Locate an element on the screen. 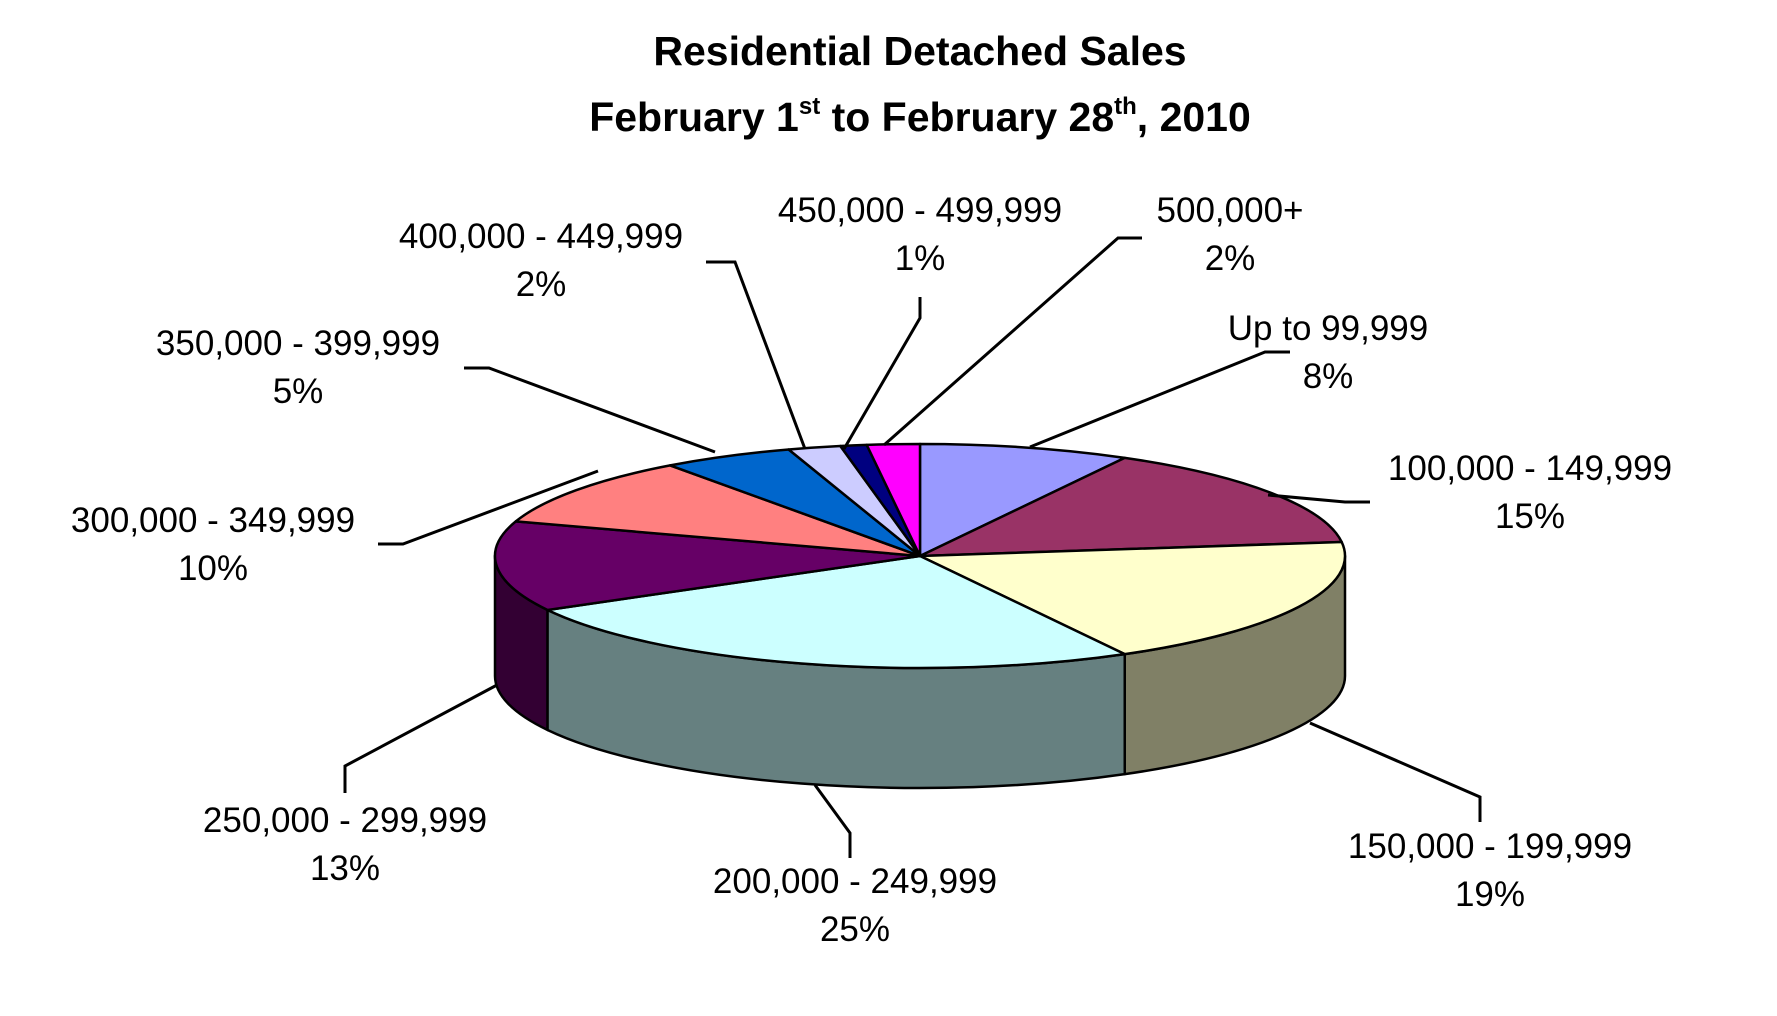  slice-label-100-000-149-999: 100,000 - 149,999 is located at coordinates (1530, 468).